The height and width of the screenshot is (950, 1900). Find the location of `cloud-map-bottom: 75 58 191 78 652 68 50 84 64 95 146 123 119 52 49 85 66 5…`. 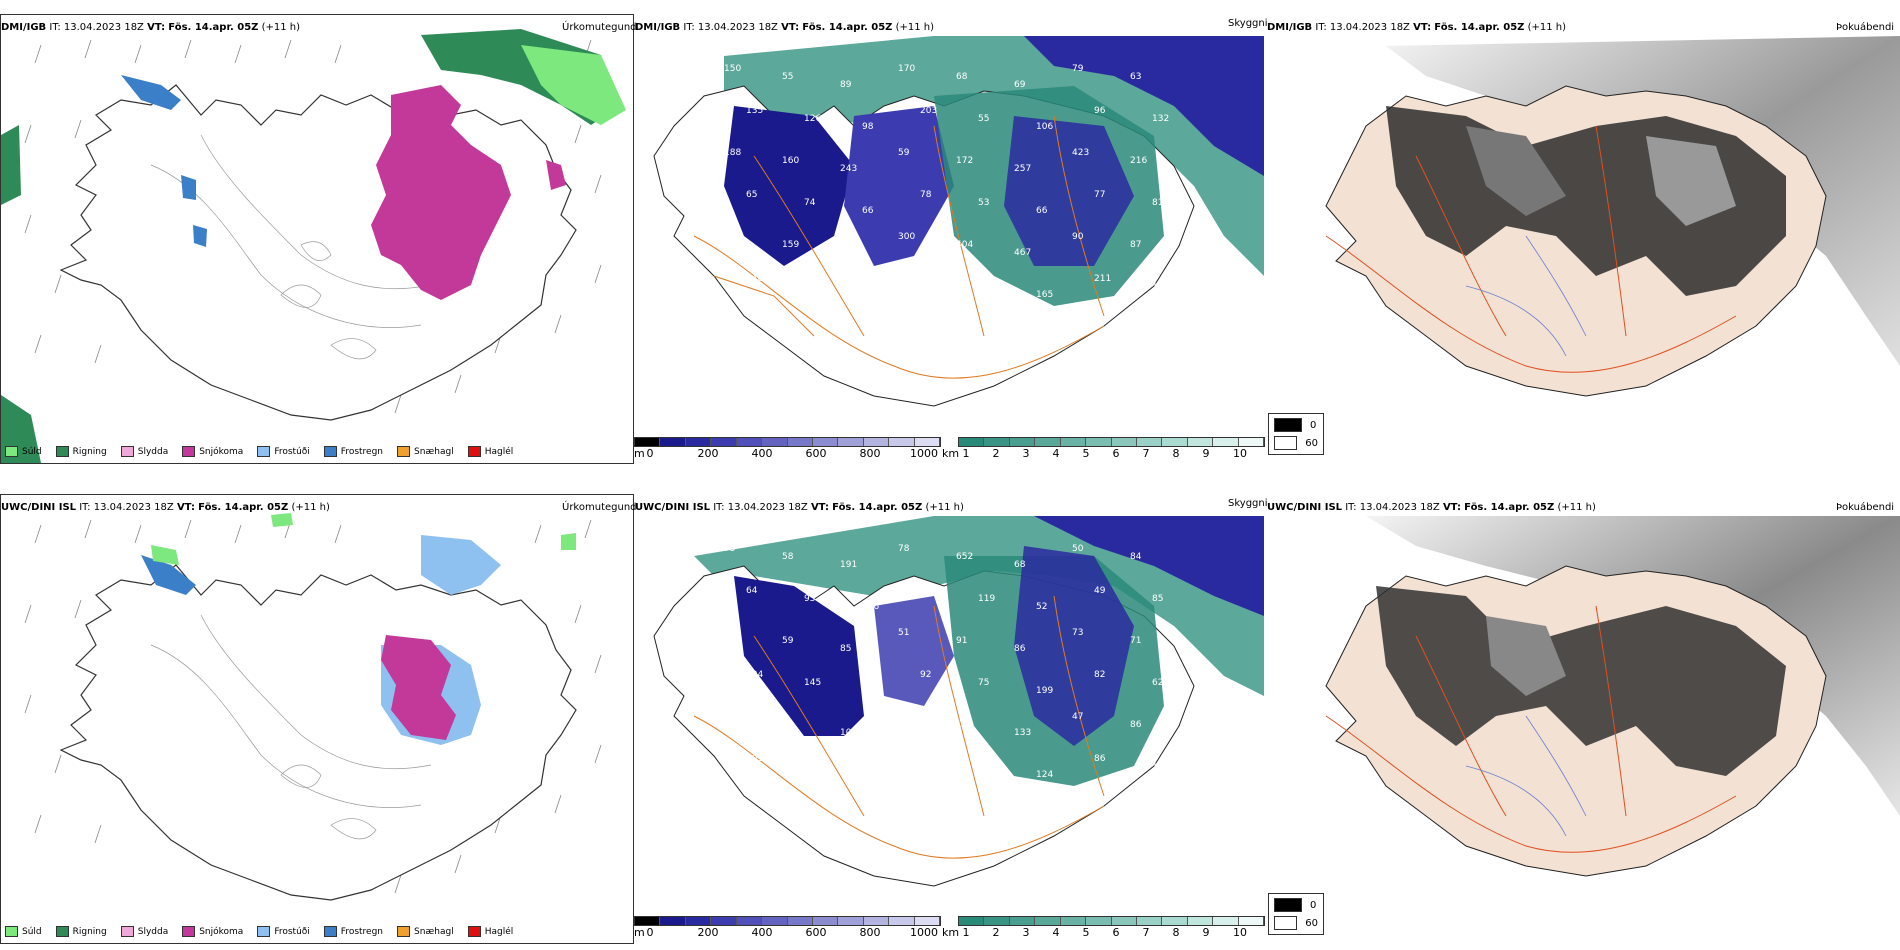

cloud-map-bottom: 75 58 191 78 652 68 50 84 64 95 146 123 119 52 49 85 66 5… is located at coordinates (958, 701).